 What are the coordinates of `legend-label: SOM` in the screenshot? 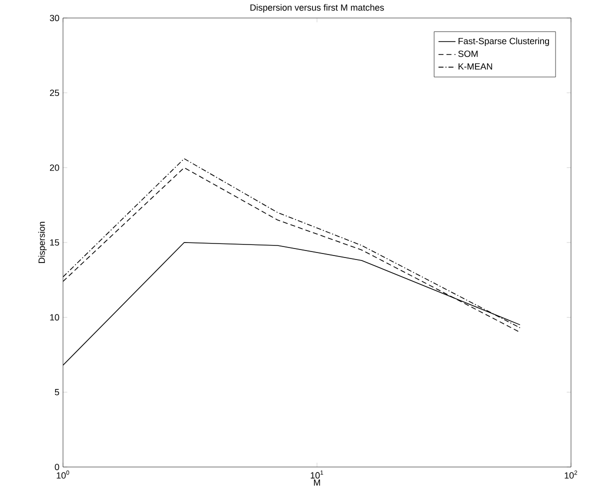 It's located at (468, 53).